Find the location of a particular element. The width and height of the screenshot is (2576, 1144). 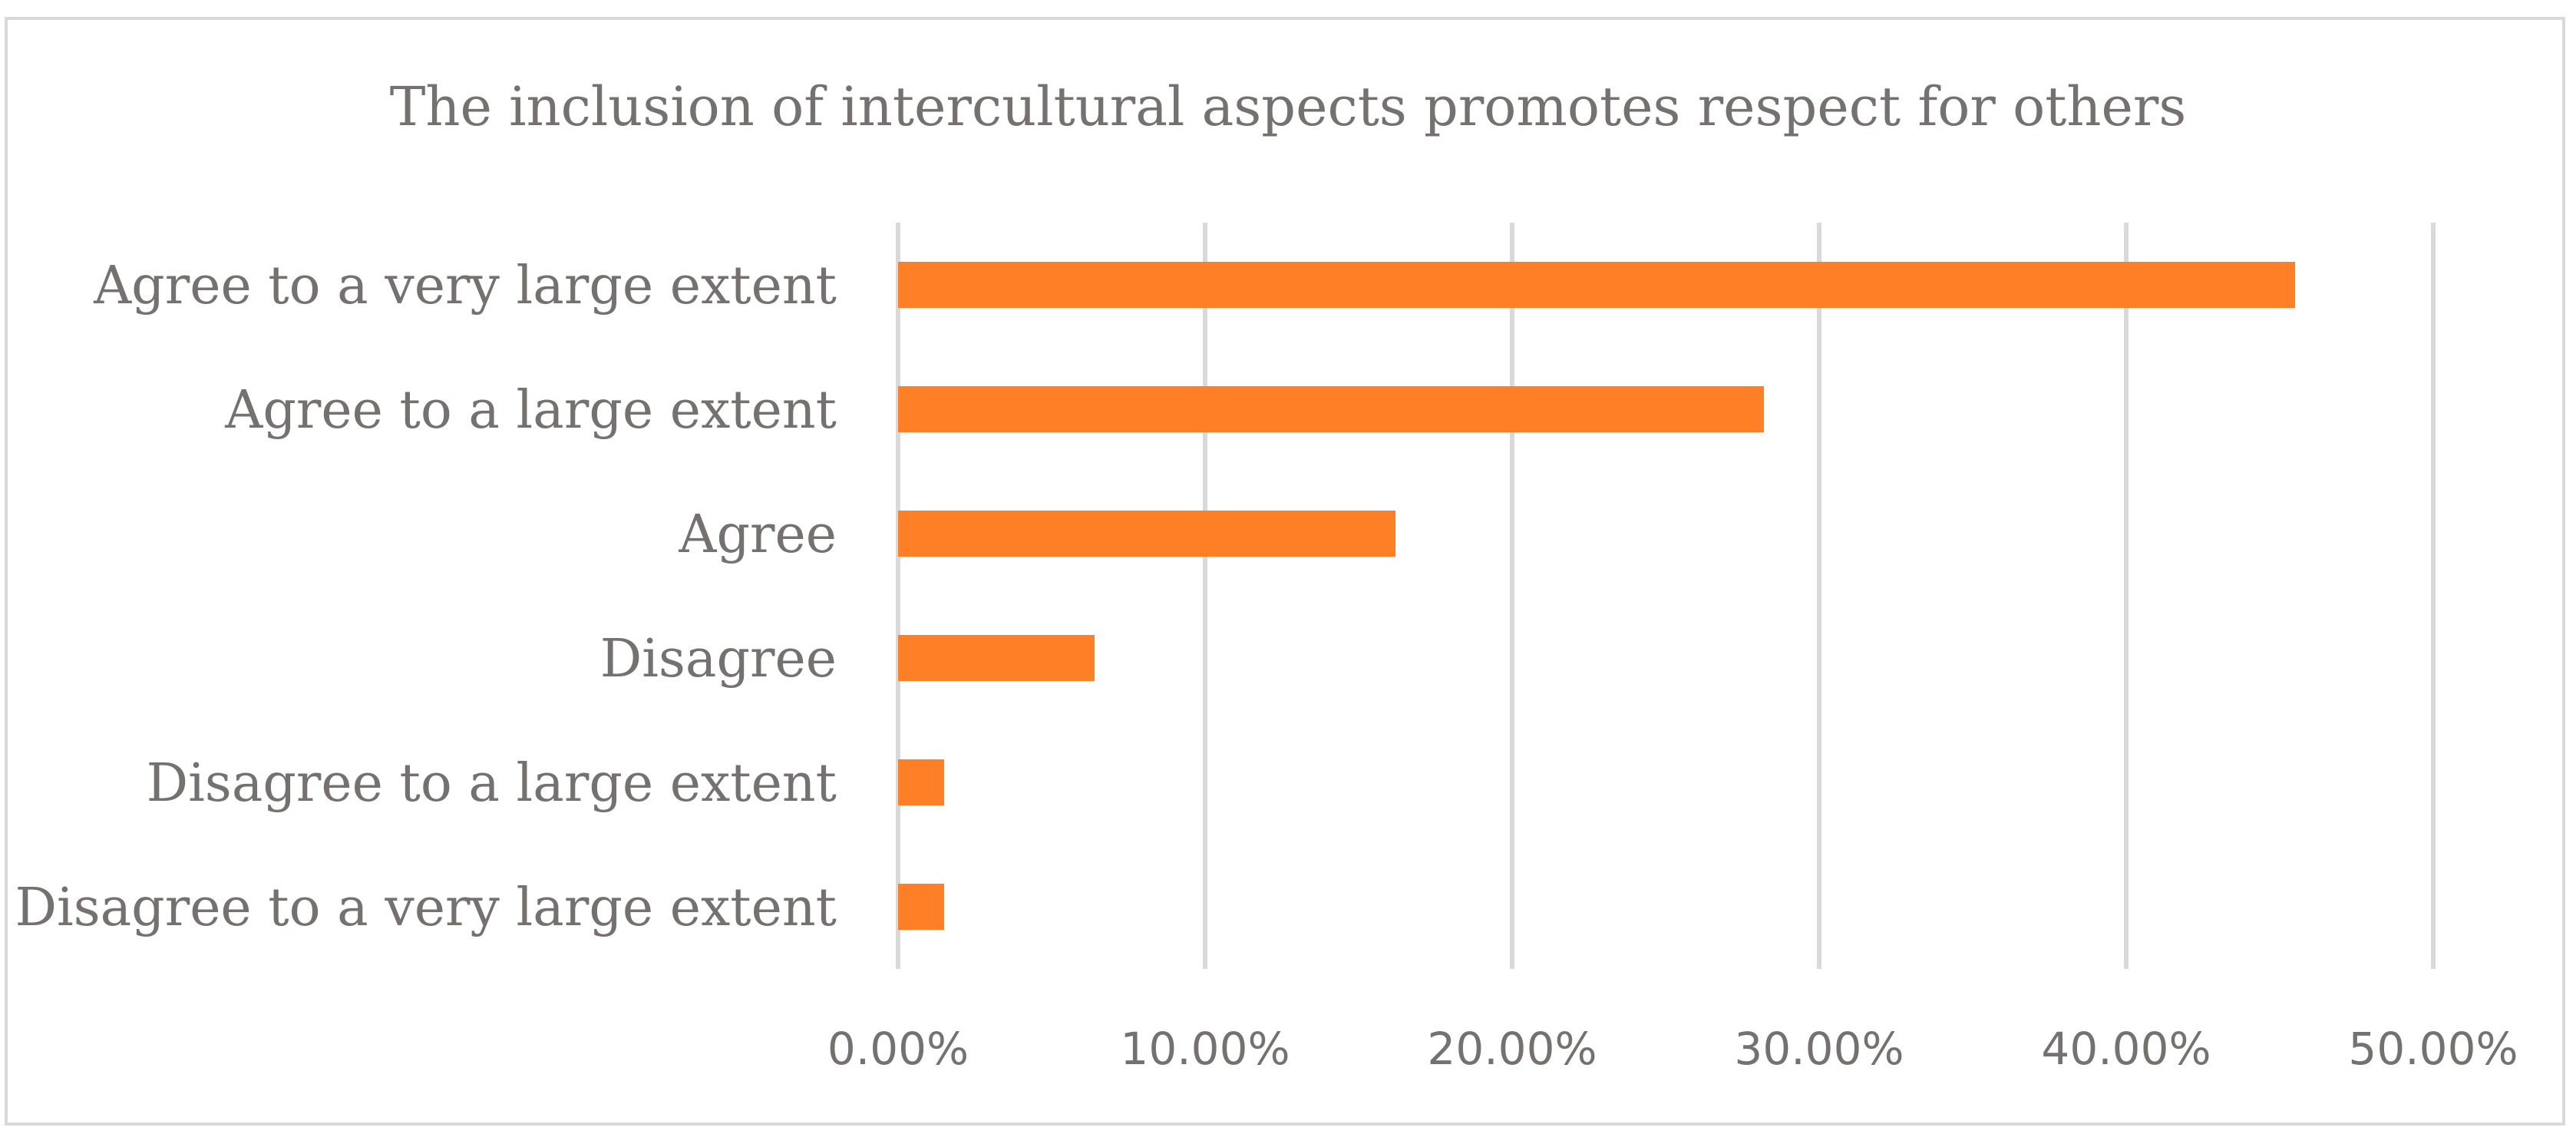

x-axis-tick-labels: 0.00% 10.00% 20.00% 30.00% 40.00% 50.00% is located at coordinates (1672, 1049).